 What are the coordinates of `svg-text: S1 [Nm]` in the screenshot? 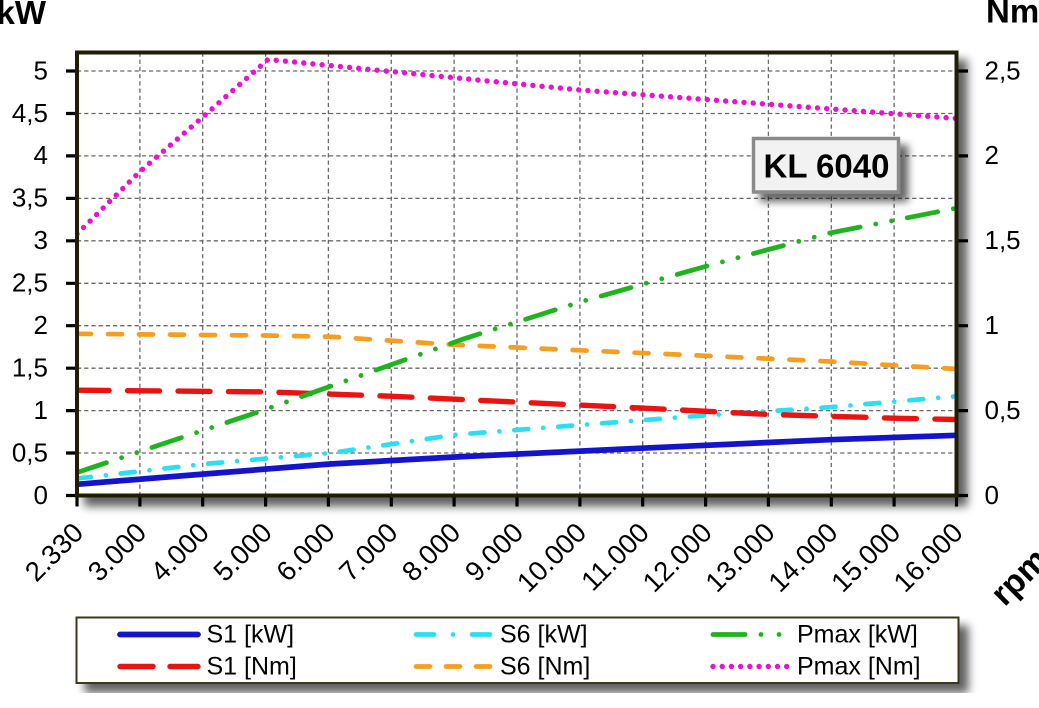 It's located at (252, 667).